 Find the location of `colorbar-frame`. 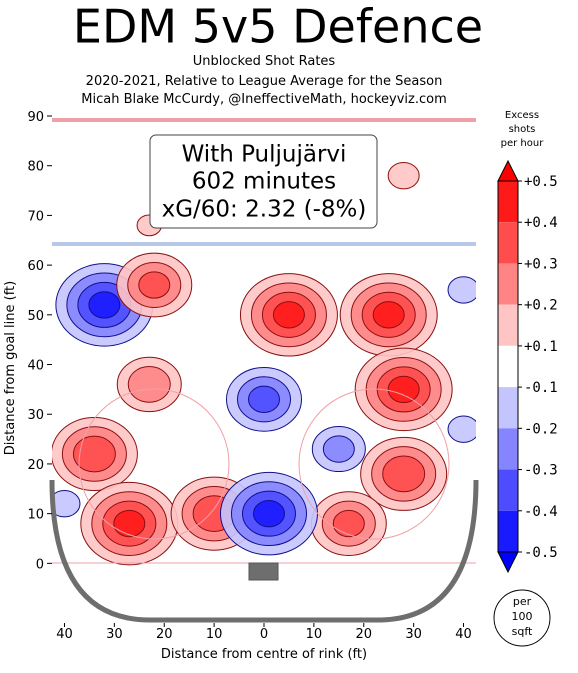

colorbar-frame is located at coordinates (508, 366).